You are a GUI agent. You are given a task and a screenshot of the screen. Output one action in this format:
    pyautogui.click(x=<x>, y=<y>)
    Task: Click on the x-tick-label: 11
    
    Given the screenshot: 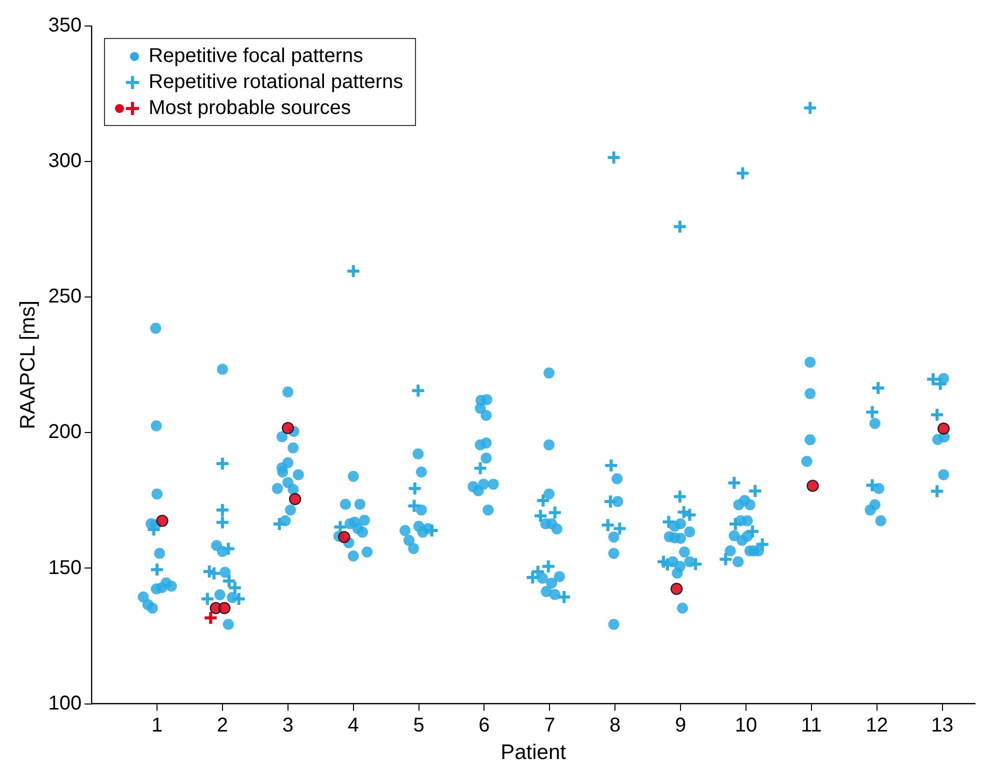 What is the action you would take?
    pyautogui.click(x=811, y=725)
    